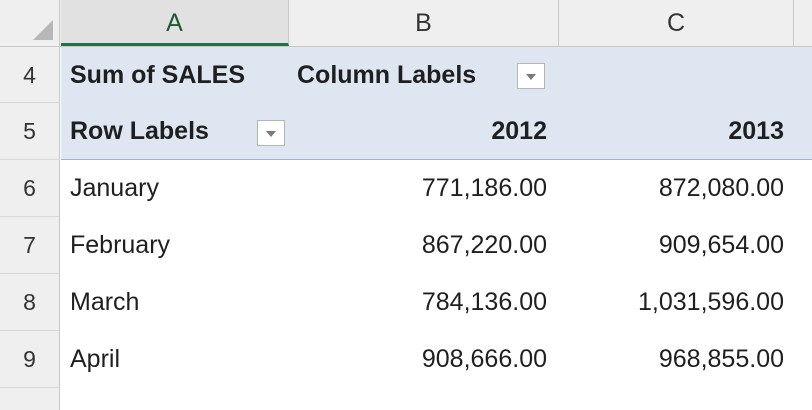 The width and height of the screenshot is (812, 410). I want to click on select-all-corner, so click(30, 23).